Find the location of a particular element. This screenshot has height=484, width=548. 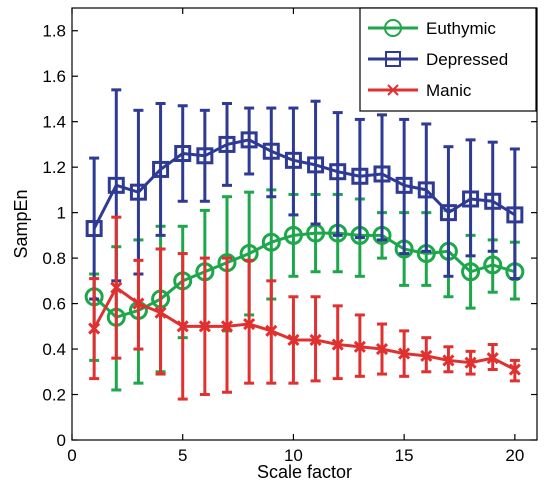

y-tick-label: 1.6 is located at coordinates (54, 76).